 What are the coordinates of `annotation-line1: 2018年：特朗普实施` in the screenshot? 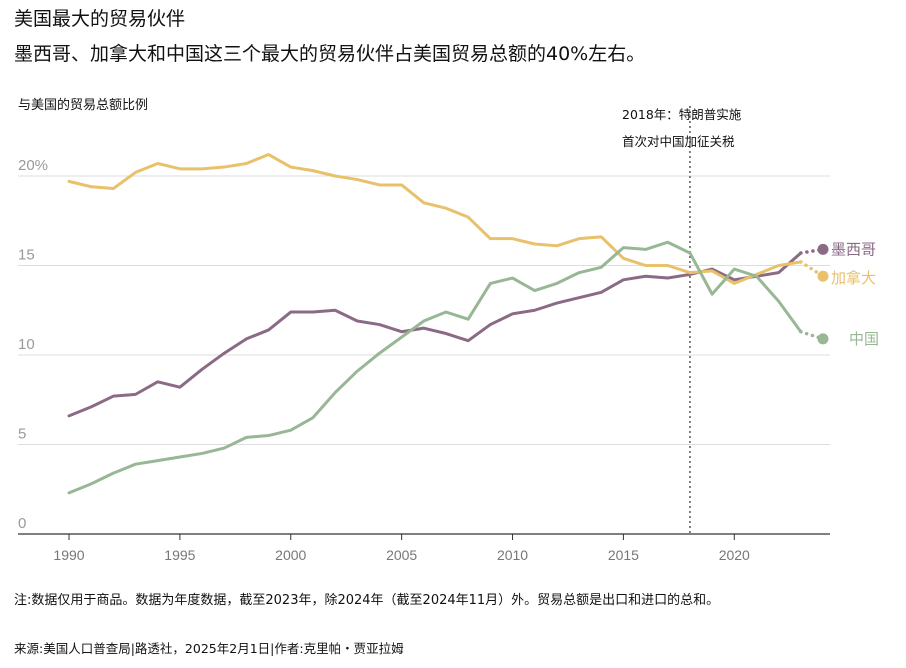 It's located at (682, 114).